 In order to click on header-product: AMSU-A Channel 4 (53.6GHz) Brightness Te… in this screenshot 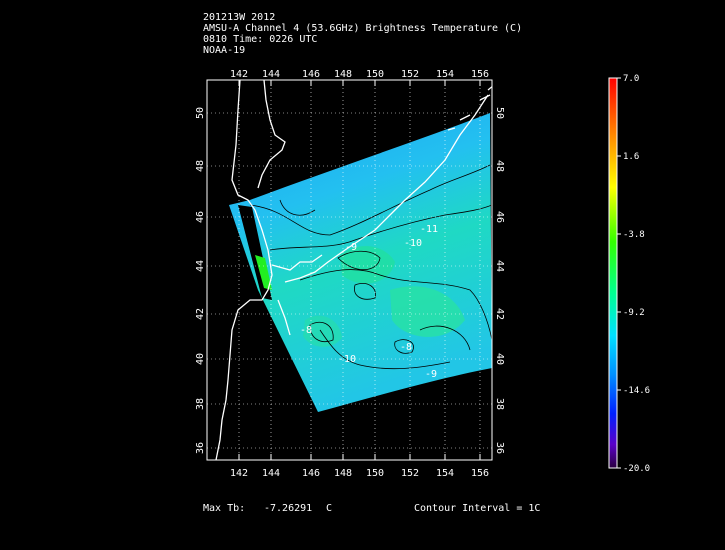, I will do `click(363, 28)`.